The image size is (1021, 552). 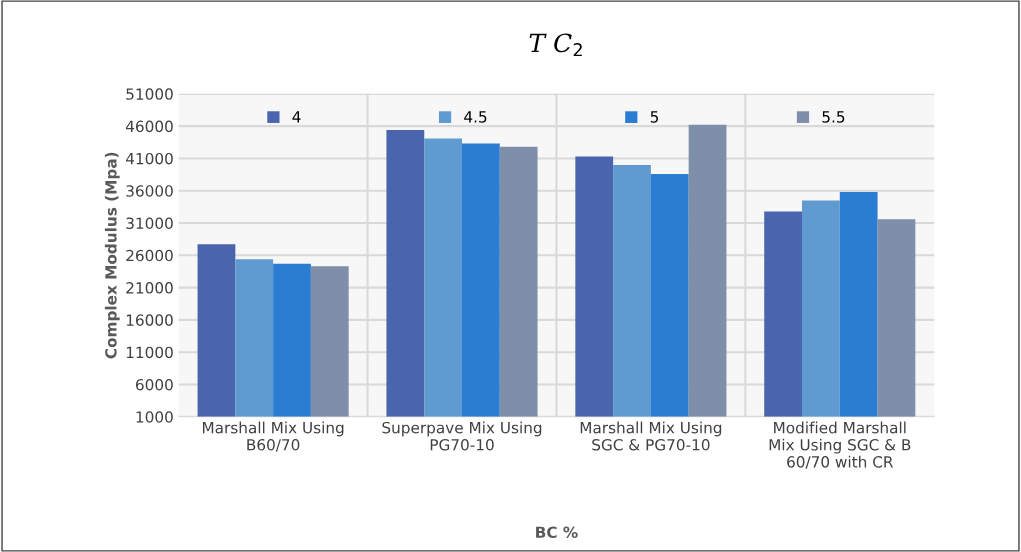 What do you see at coordinates (149, 320) in the screenshot?
I see `y-tick-label: 16000` at bounding box center [149, 320].